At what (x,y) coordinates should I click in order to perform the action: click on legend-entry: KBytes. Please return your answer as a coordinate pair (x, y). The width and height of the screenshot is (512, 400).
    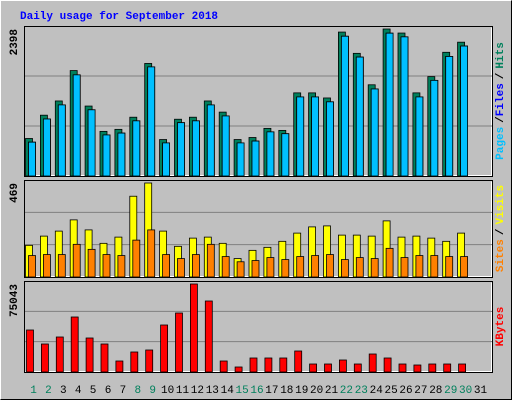
    Looking at the image, I should click on (501, 327).